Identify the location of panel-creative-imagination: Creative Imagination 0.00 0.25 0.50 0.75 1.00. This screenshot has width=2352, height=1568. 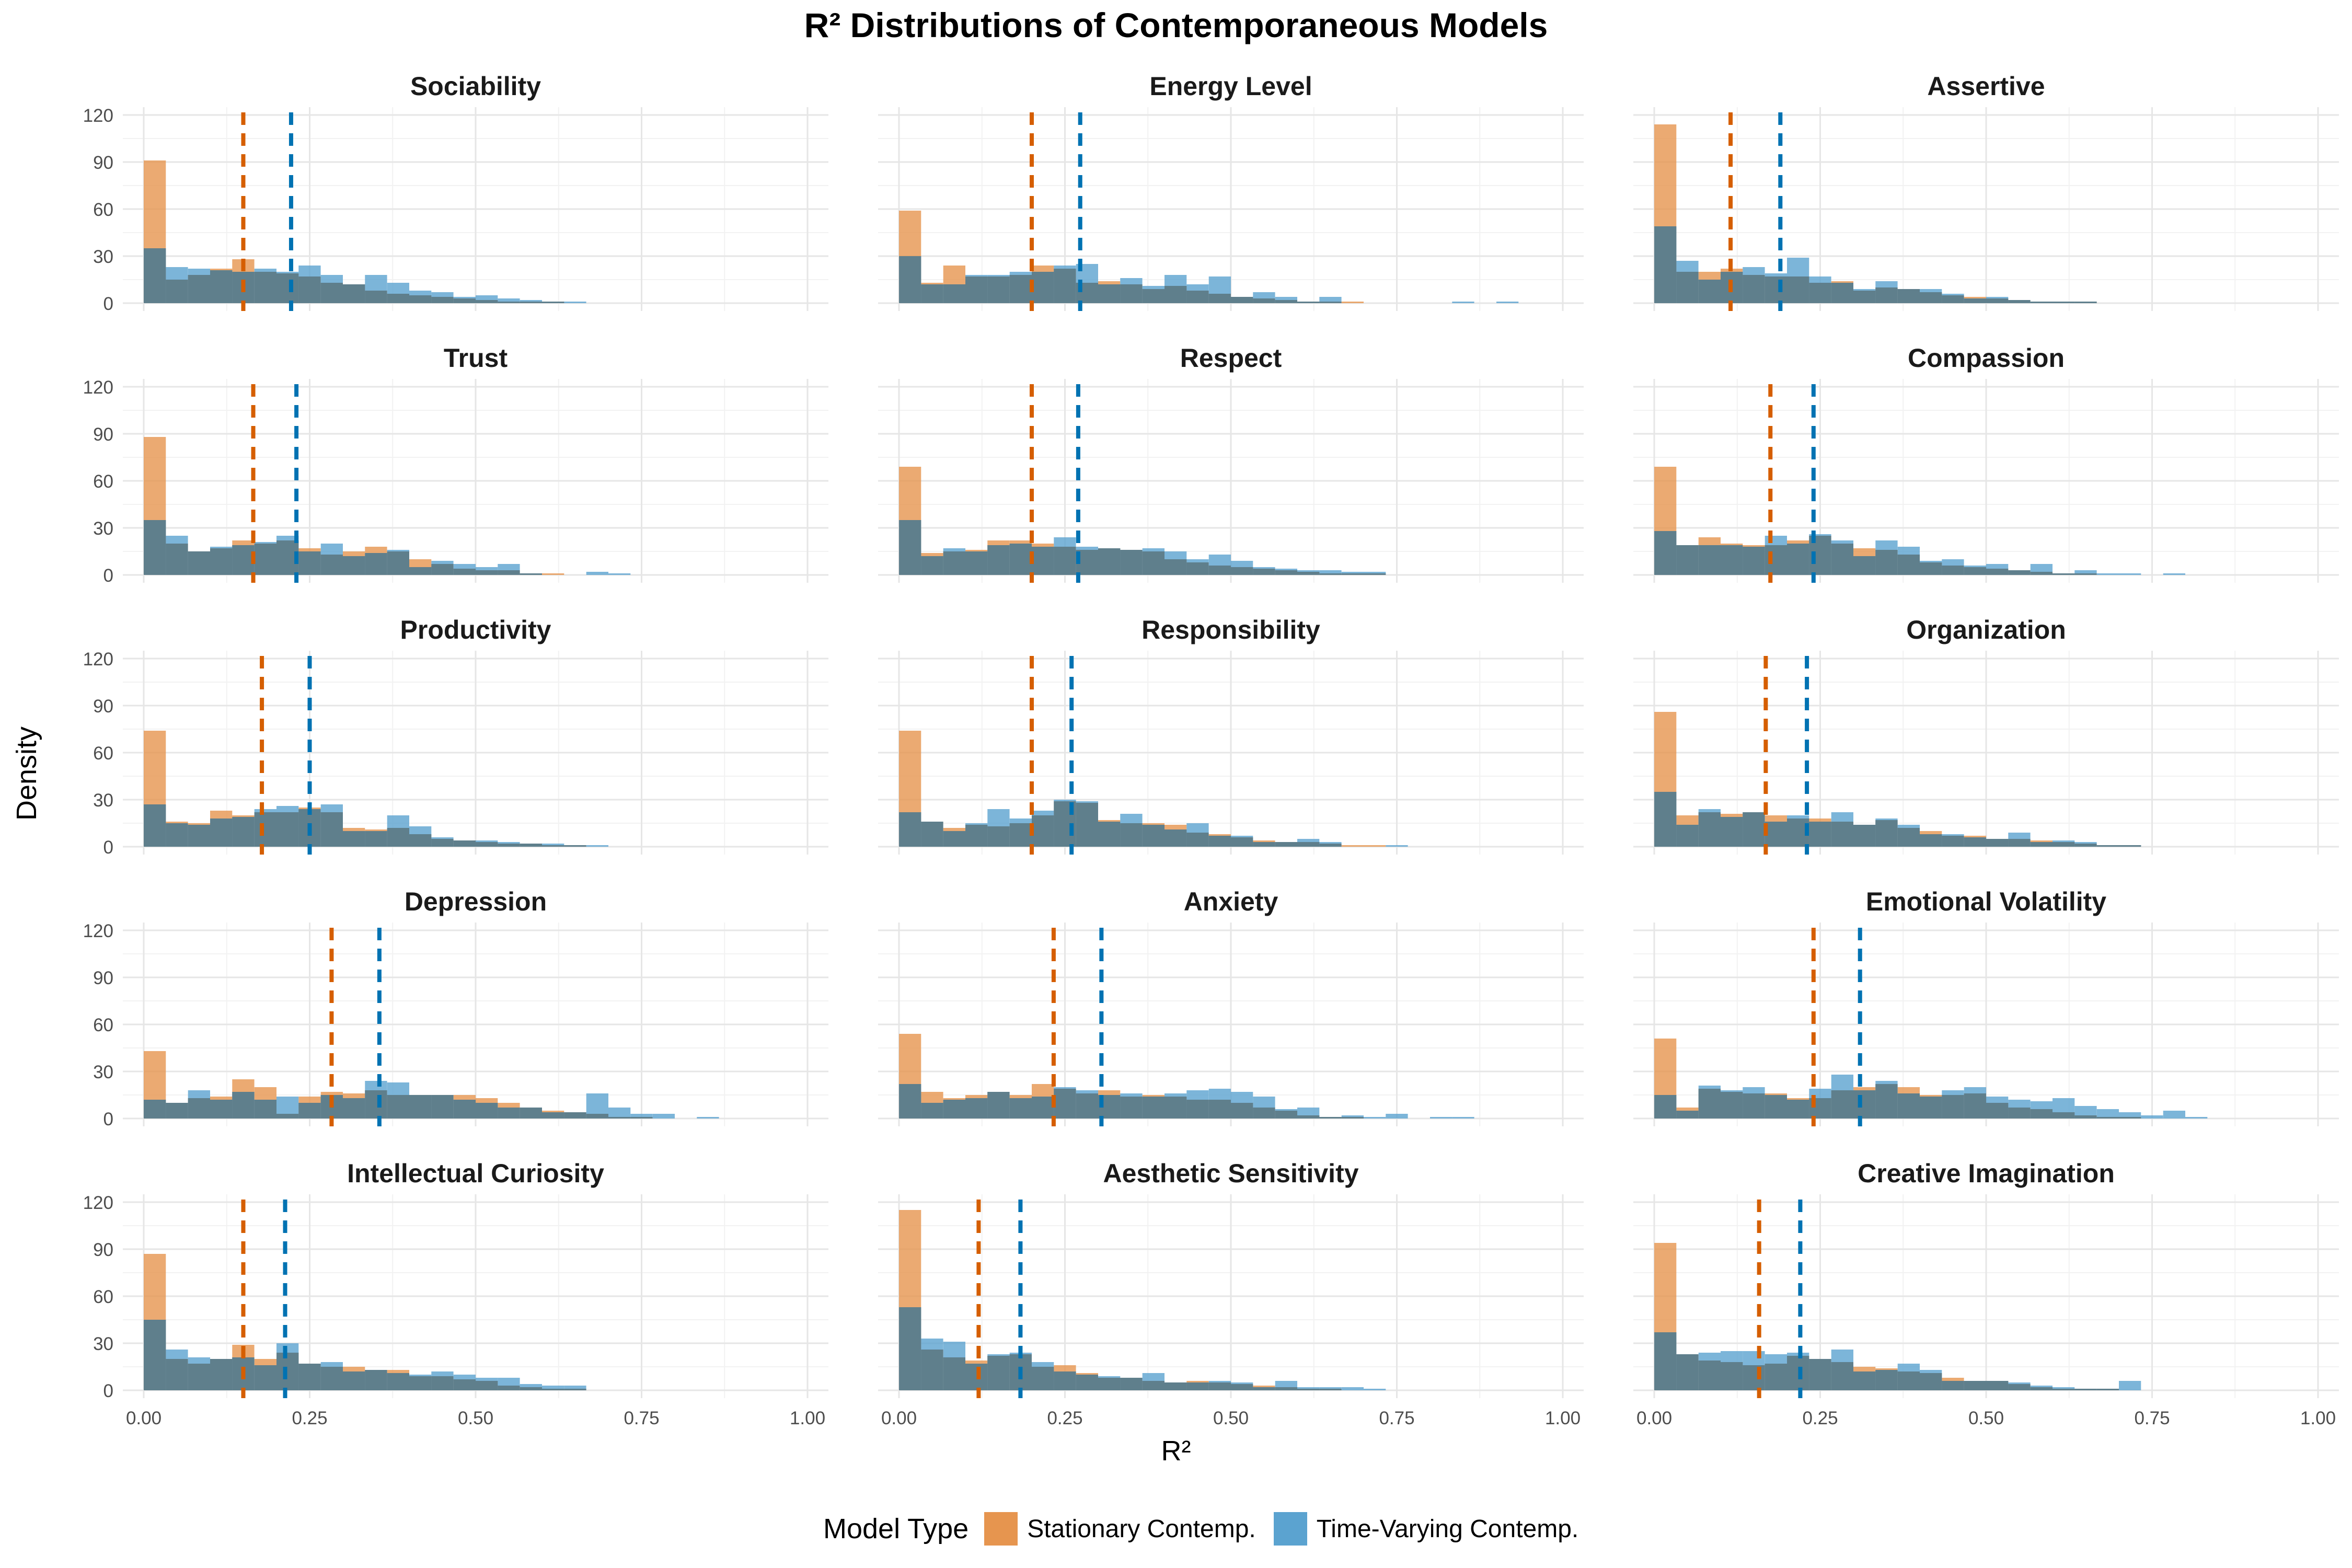
(1986, 1293).